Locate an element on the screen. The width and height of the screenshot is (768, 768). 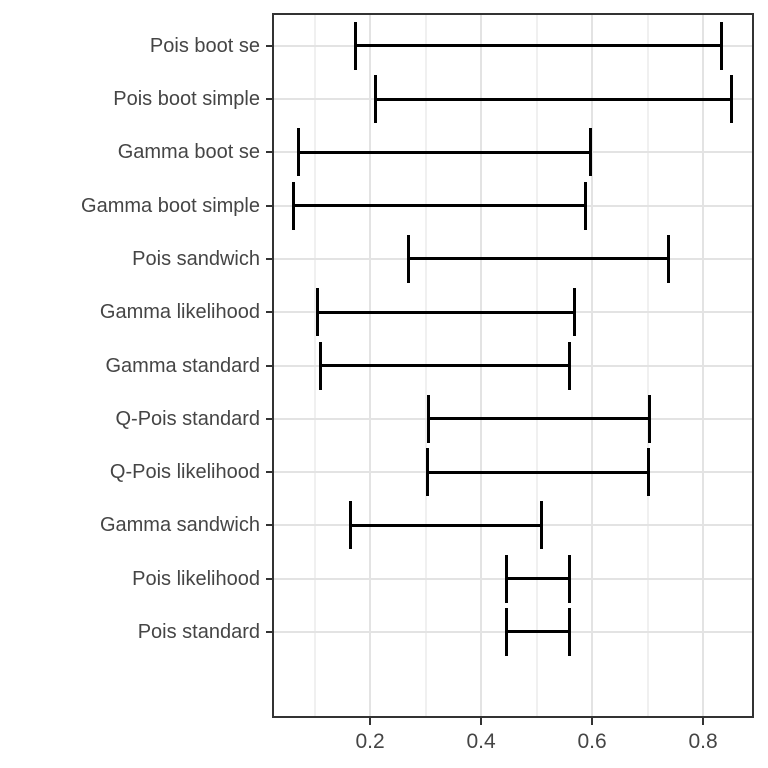
y-axis-label: Pois sandwich is located at coordinates (196, 258).